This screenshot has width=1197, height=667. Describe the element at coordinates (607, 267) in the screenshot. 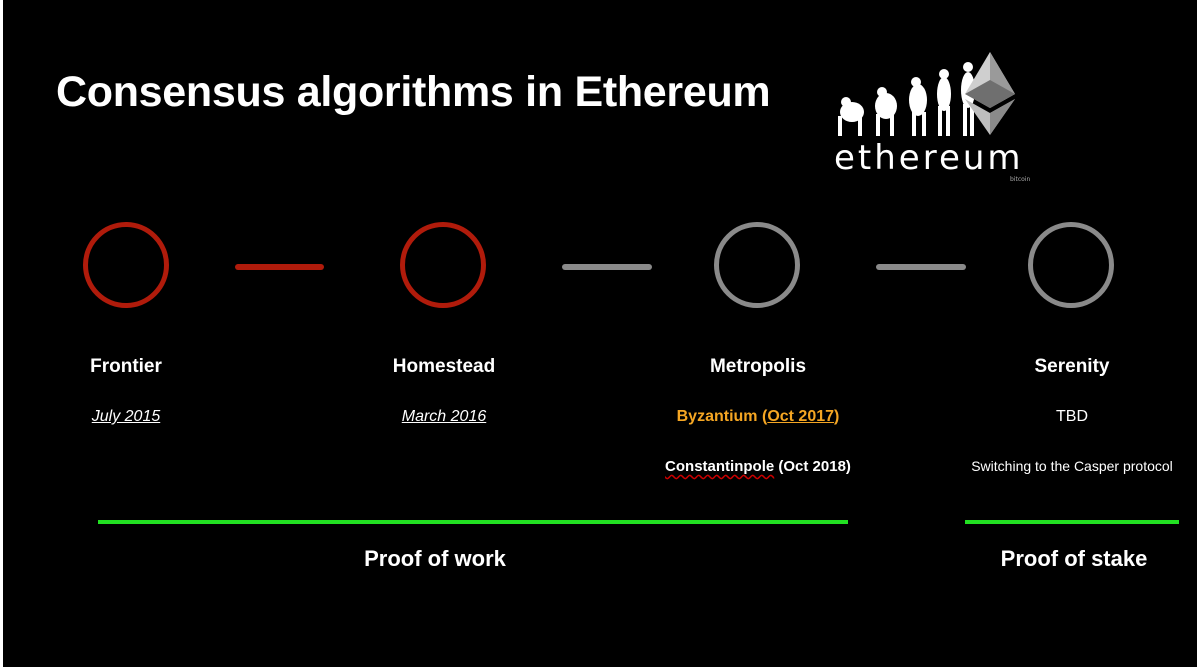

I see `connector-homestead-metropolis` at that location.